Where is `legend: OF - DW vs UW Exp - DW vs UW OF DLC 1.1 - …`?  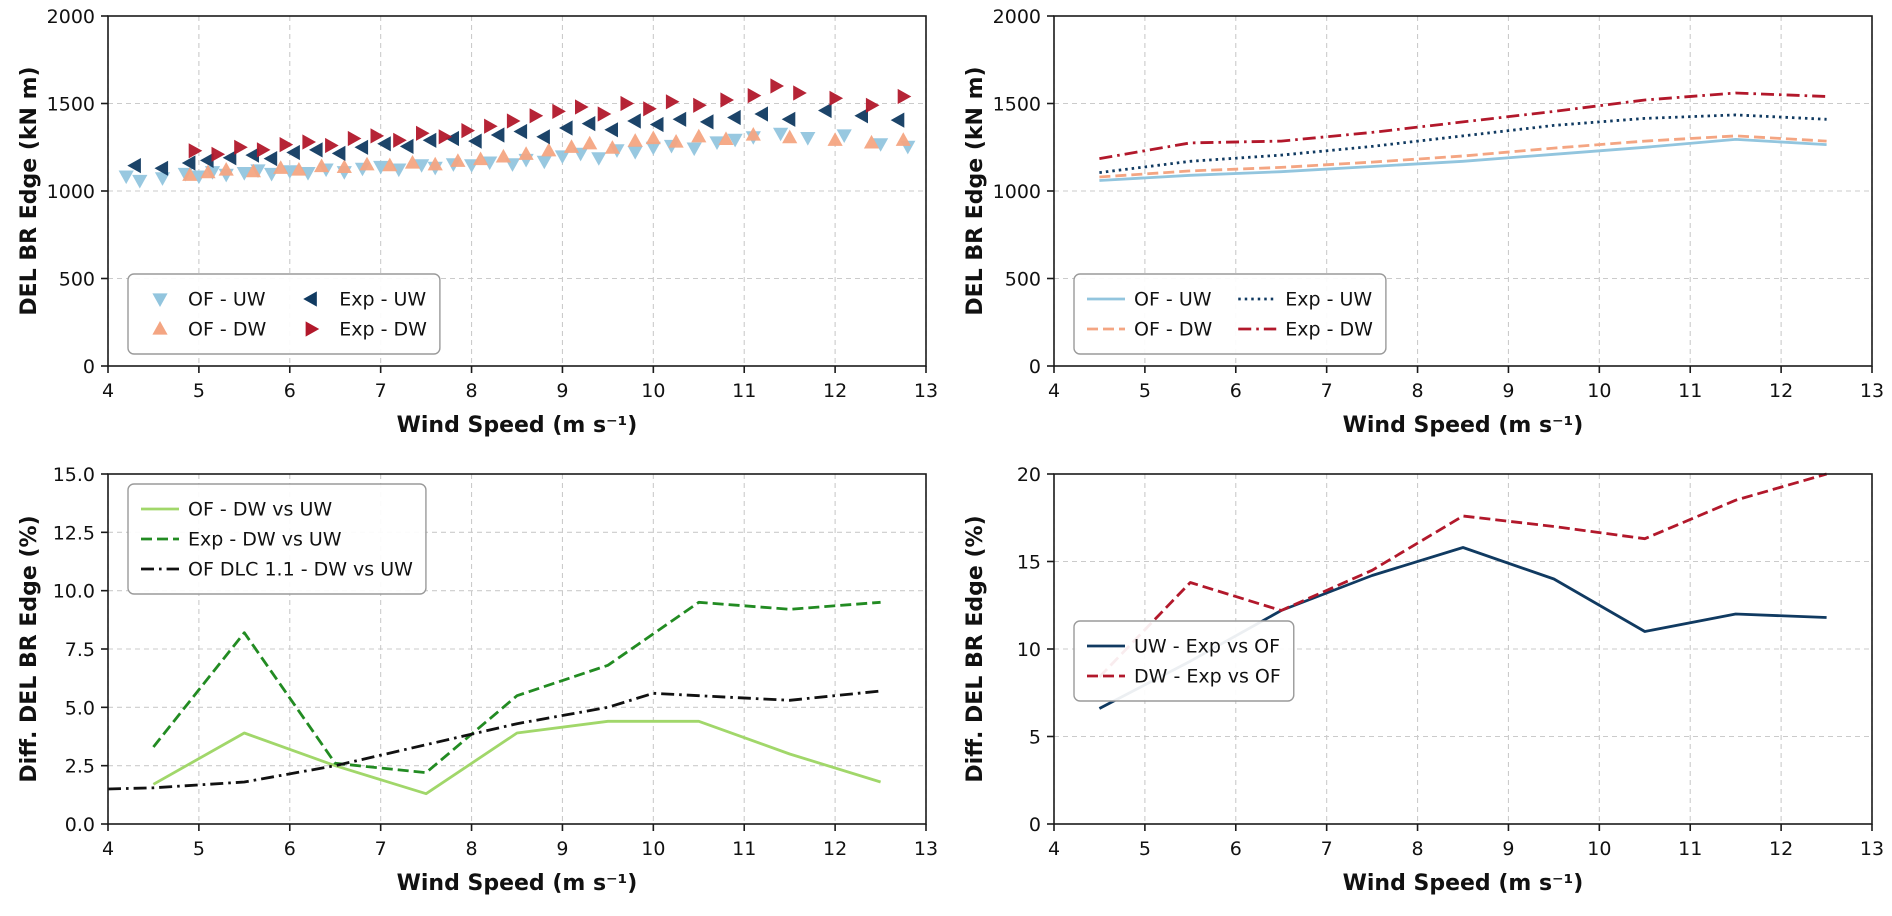 legend: OF - DW vs UW Exp - DW vs UW OF DLC 1.1 - … is located at coordinates (277, 539).